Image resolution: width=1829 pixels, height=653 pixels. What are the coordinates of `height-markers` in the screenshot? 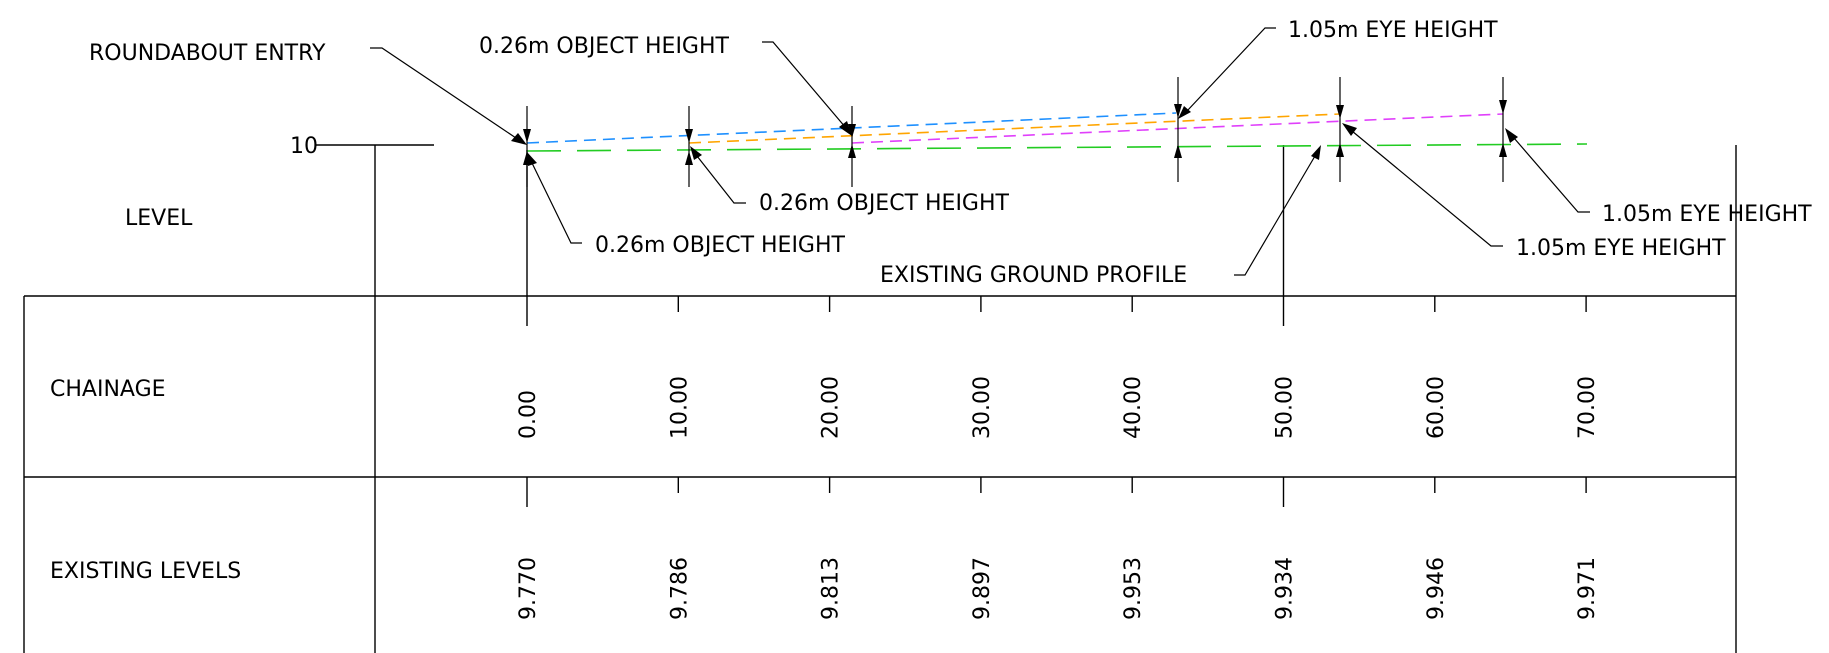 It's located at (1015, 132).